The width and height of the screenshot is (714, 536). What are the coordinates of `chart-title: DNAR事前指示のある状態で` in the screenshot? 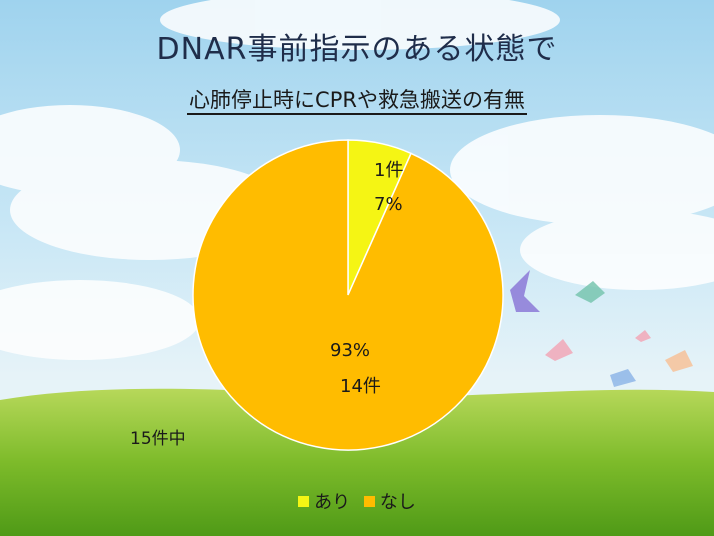 It's located at (357, 49).